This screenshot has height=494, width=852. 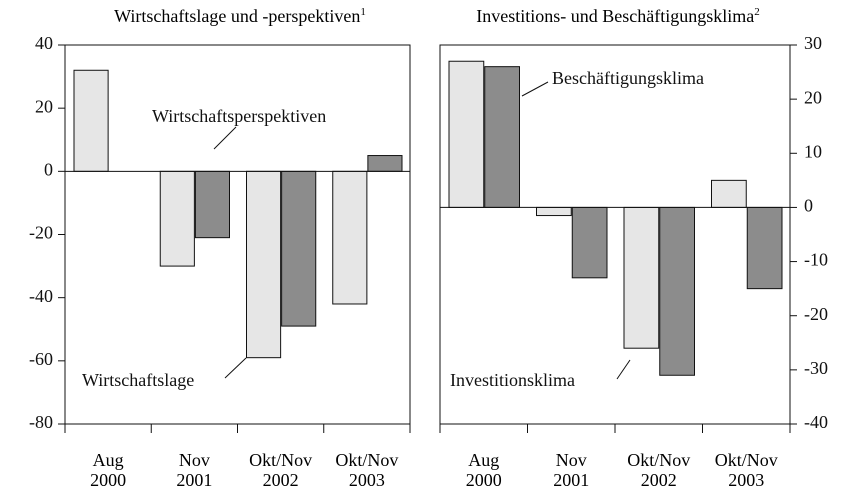 I want to click on y-tick-label: -30, so click(x=816, y=368).